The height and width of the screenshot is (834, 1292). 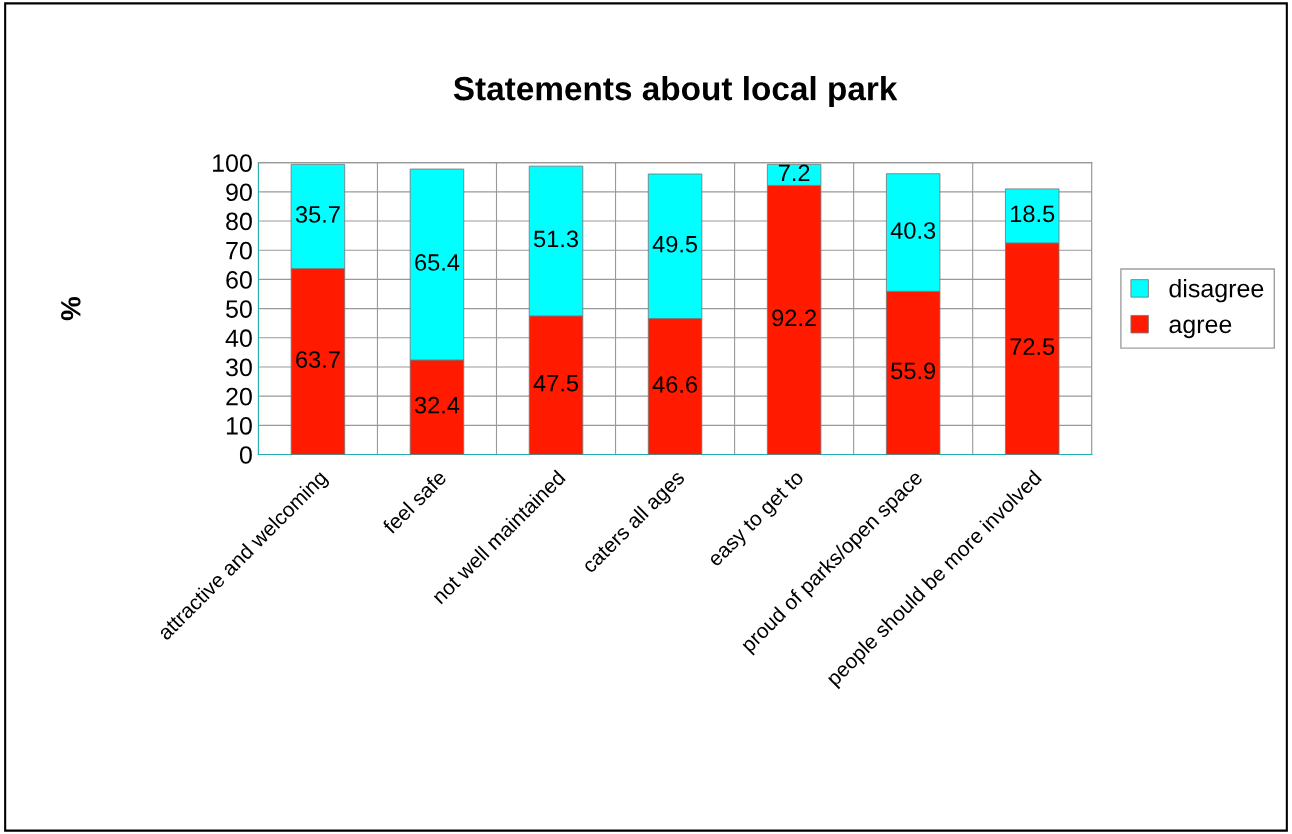 I want to click on data-label: 46.6, so click(x=675, y=384).